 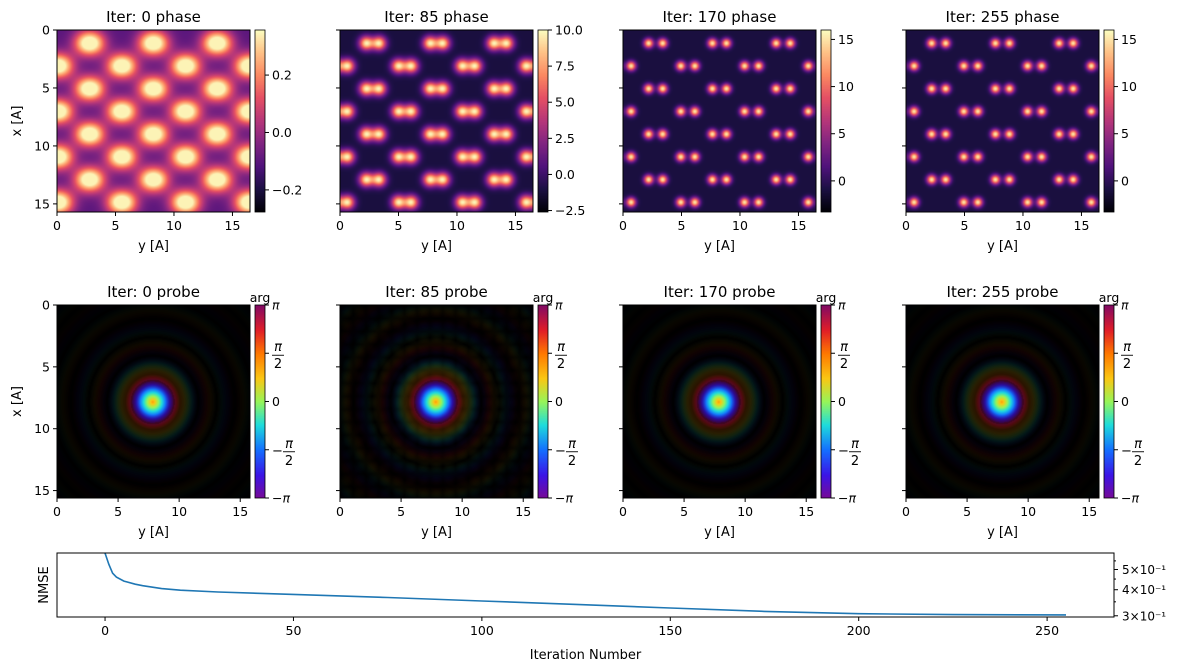 What do you see at coordinates (585, 584) in the screenshot?
I see `nmse-line` at bounding box center [585, 584].